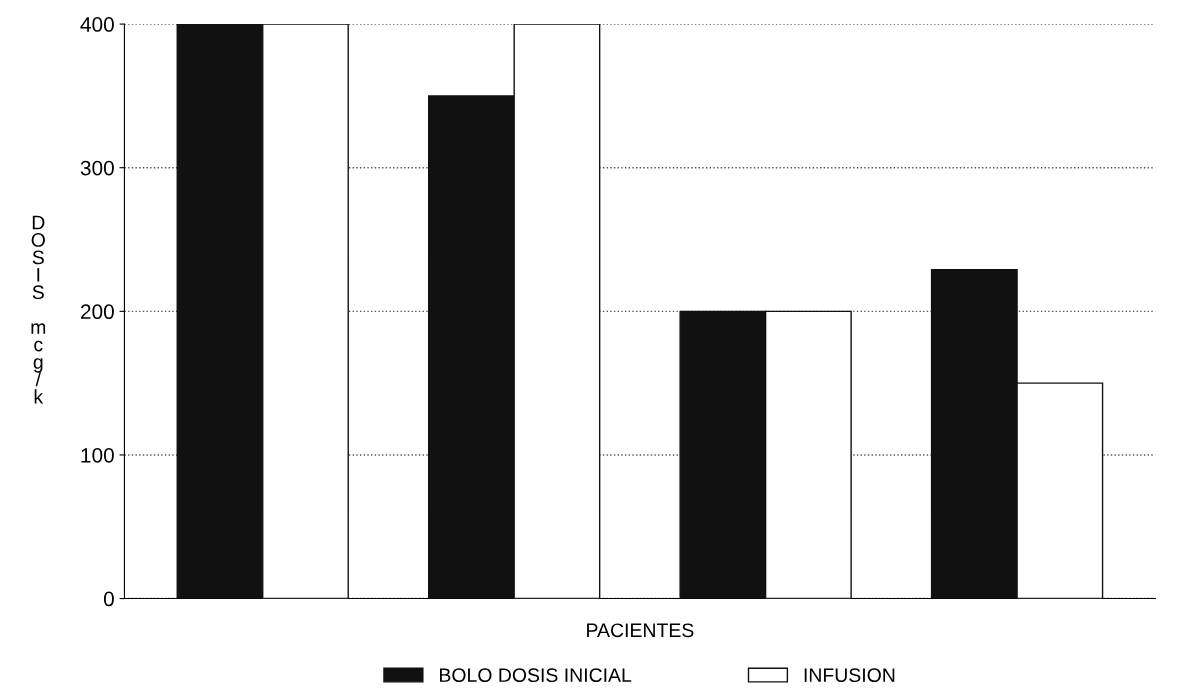 The width and height of the screenshot is (1185, 688). Describe the element at coordinates (640, 630) in the screenshot. I see `x-axis-title: PACIENTES` at that location.